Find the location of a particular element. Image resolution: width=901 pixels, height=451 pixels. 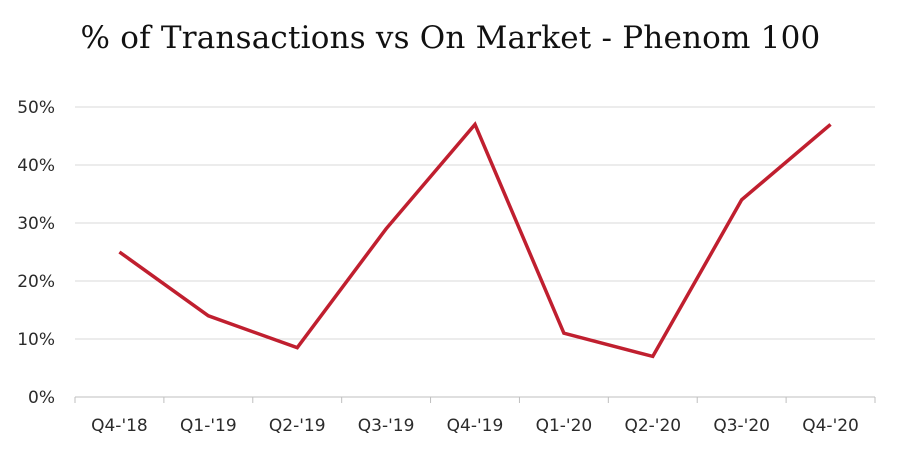

x-tick-label: Q1-'19 is located at coordinates (208, 426).